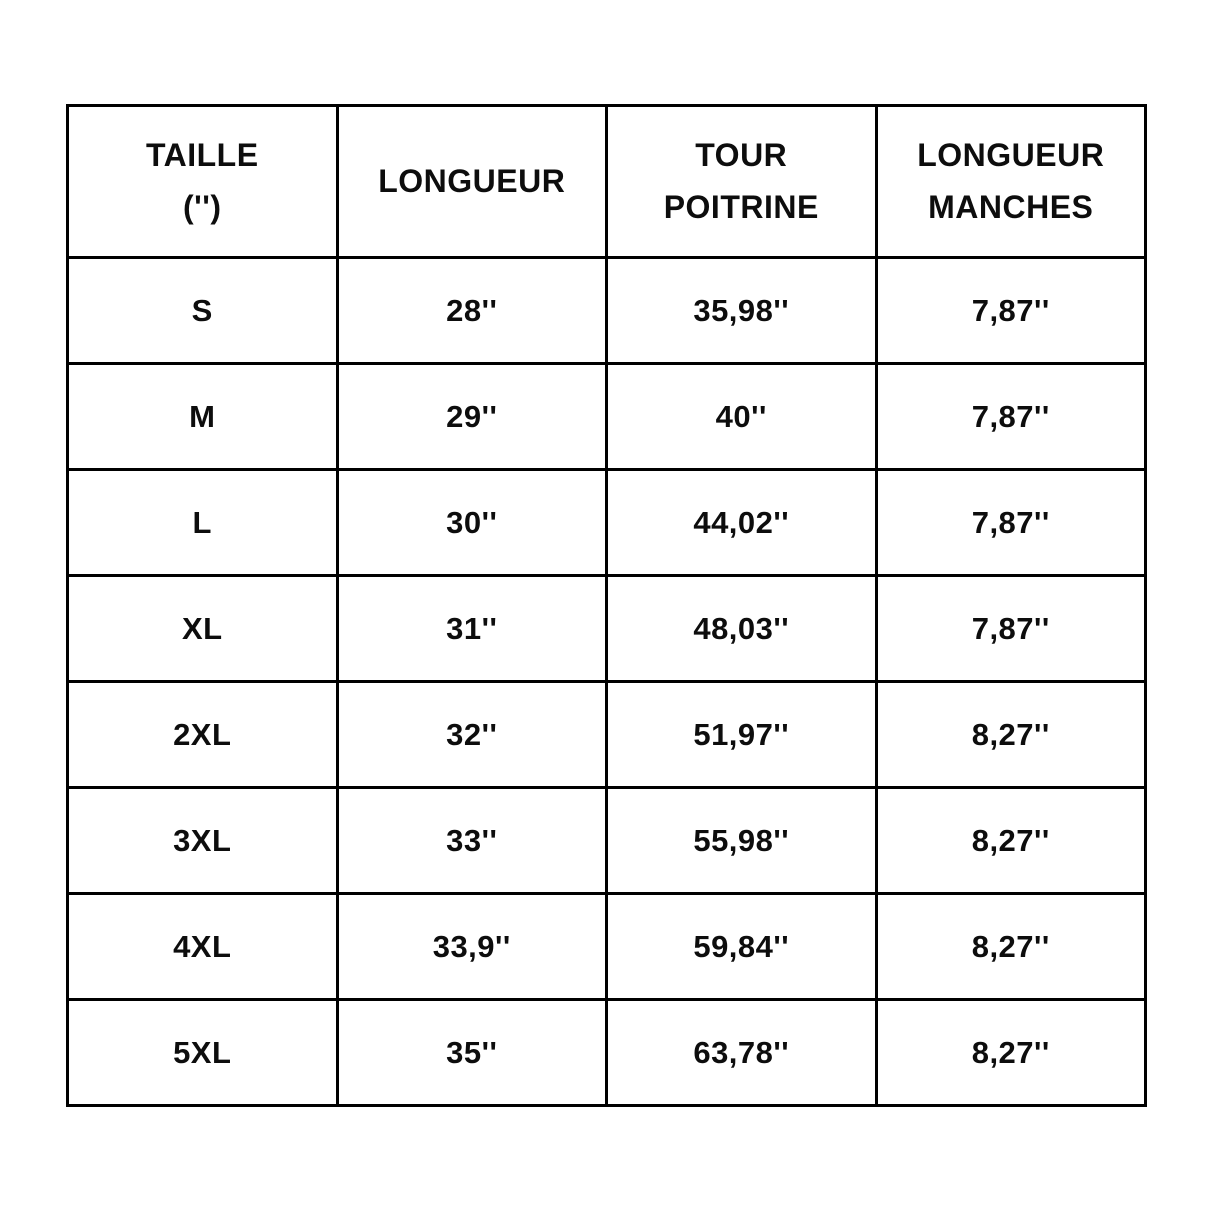 Image resolution: width=1214 pixels, height=1214 pixels. Describe the element at coordinates (741, 840) in the screenshot. I see `cell-tour-poitrine: 55,98''` at that location.